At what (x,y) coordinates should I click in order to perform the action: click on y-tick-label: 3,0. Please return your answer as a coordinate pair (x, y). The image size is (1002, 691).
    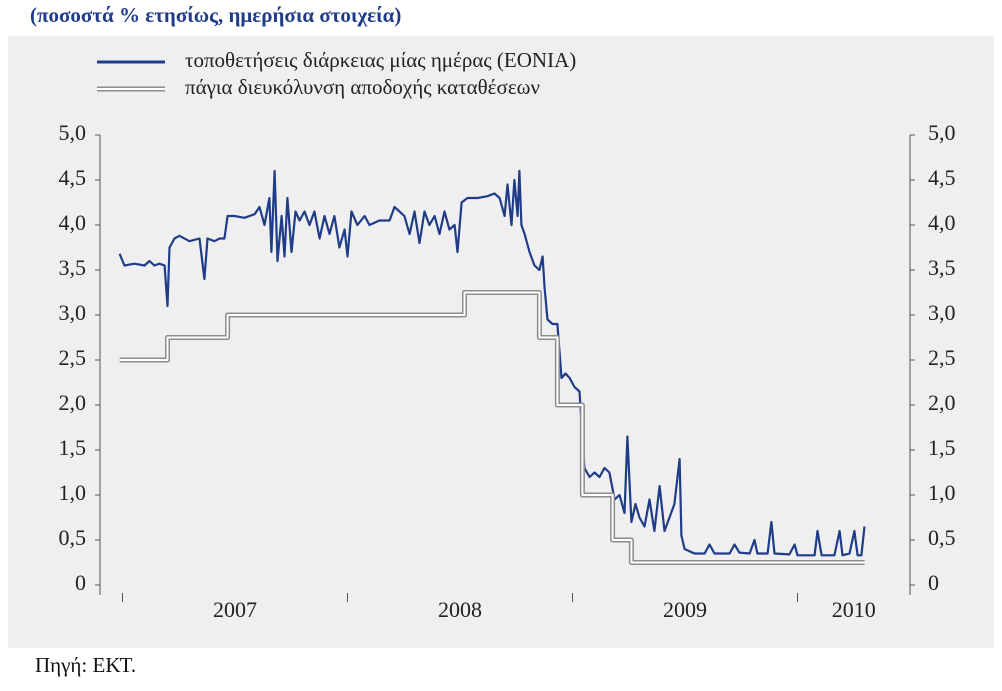
    Looking at the image, I should click on (73, 312).